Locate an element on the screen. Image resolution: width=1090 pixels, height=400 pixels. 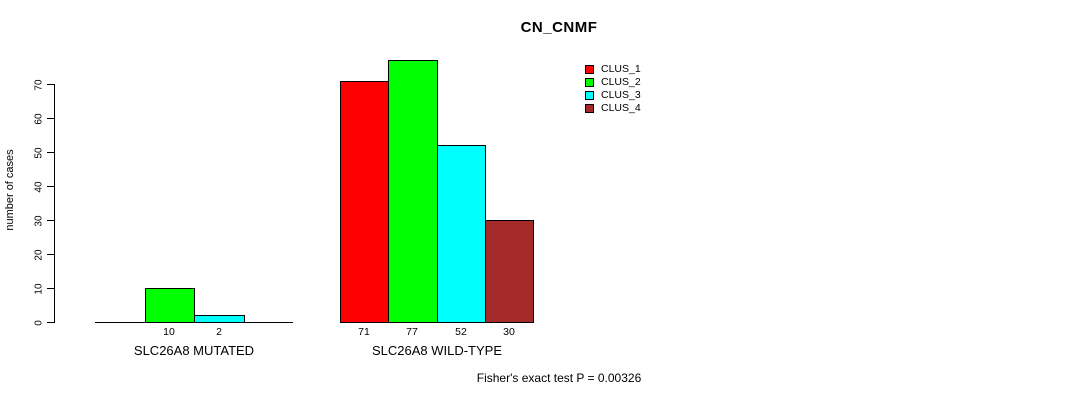
legend-row: CLUS_2 is located at coordinates (613, 82).